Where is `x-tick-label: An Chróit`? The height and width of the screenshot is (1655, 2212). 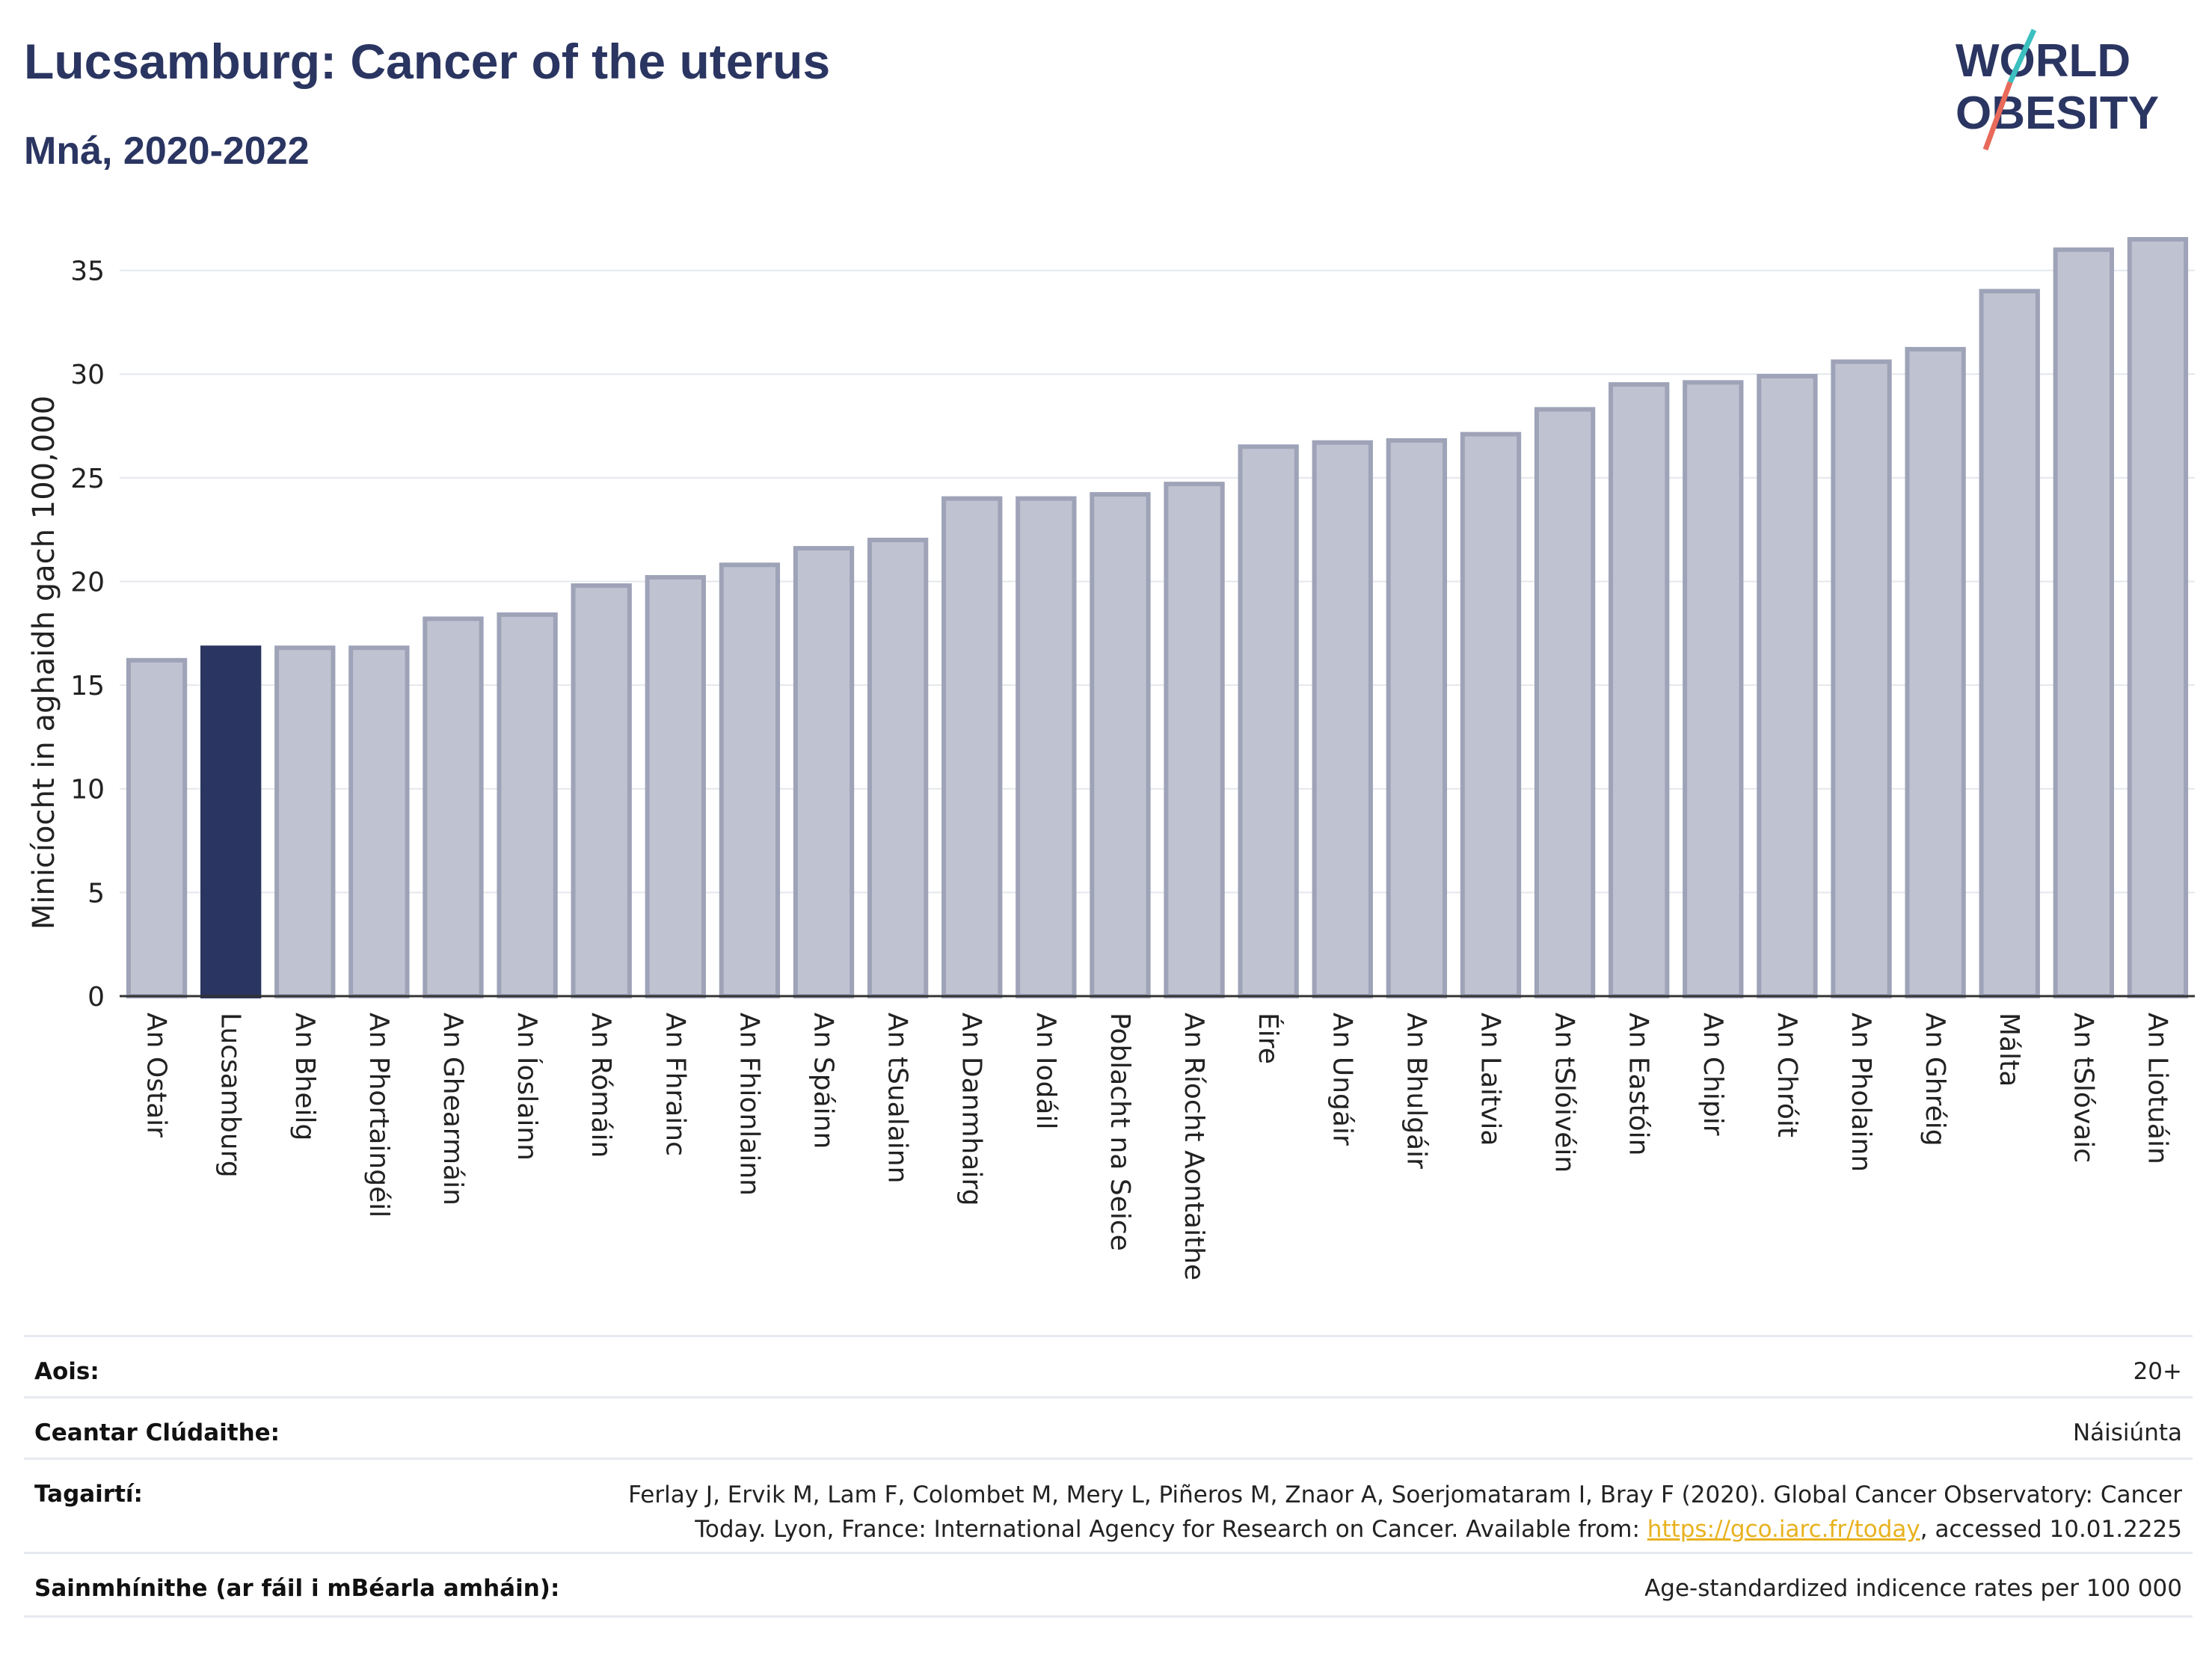 x-tick-label: An Chróit is located at coordinates (1787, 1075).